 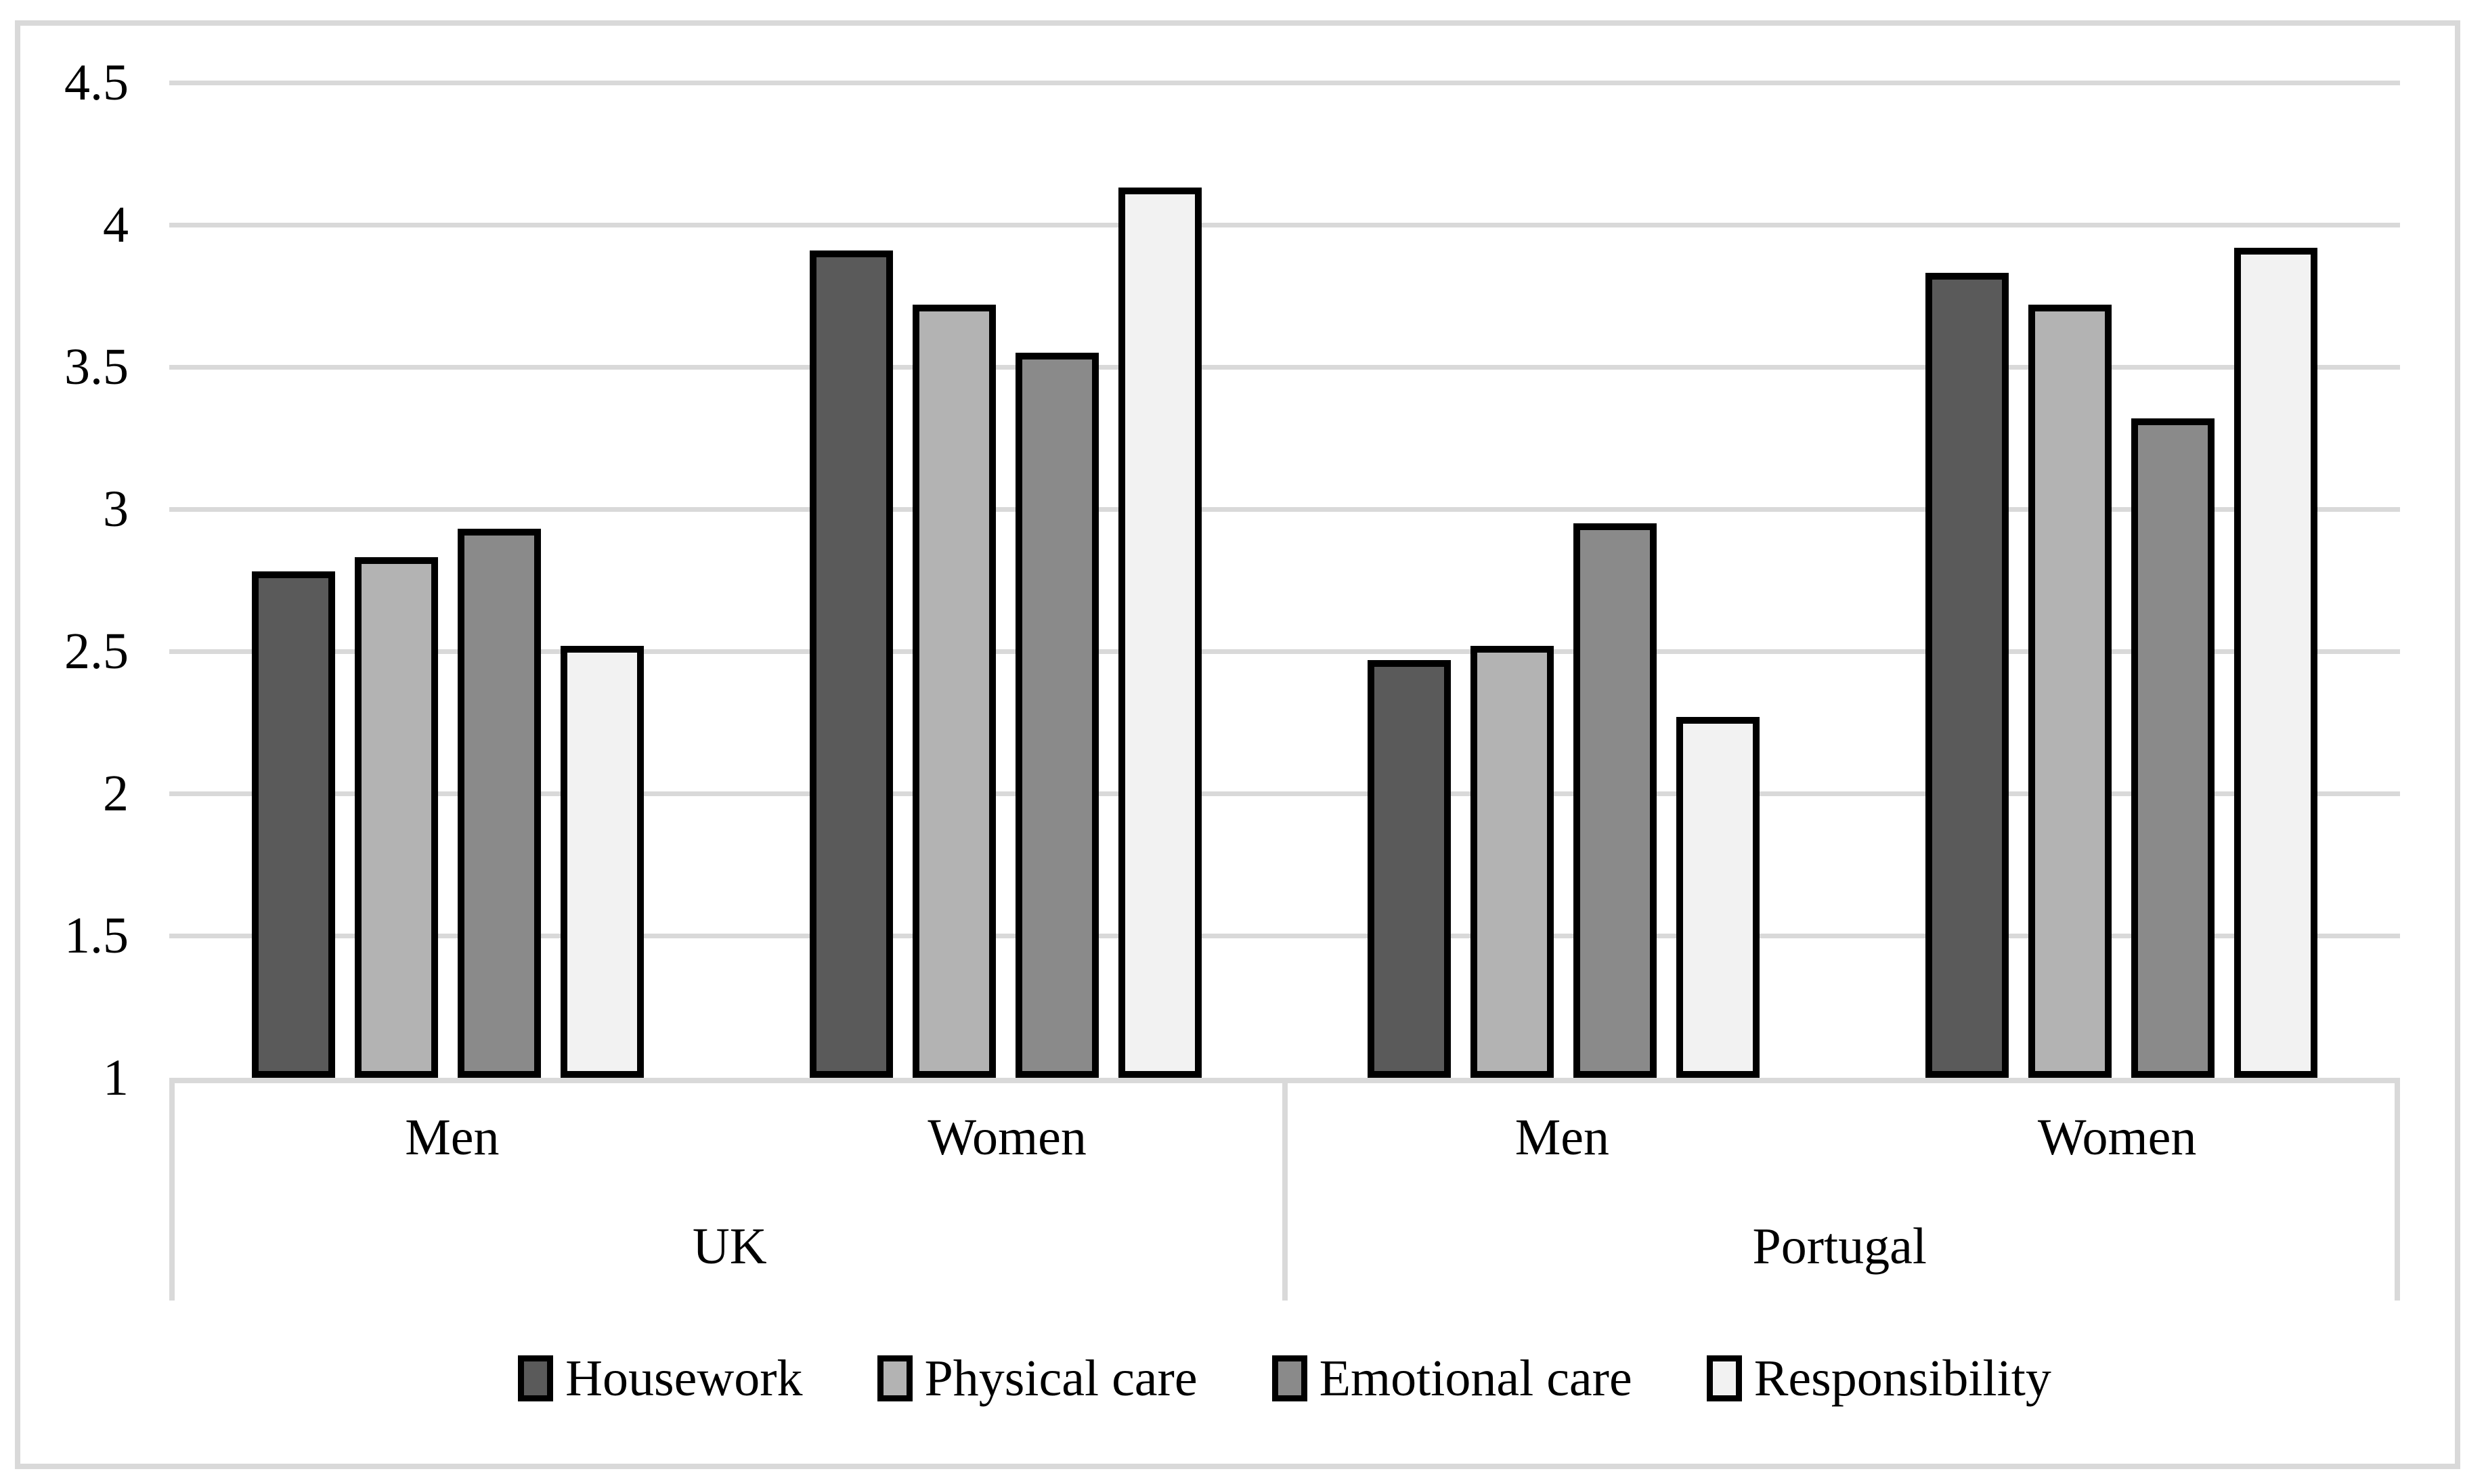 I want to click on bar-portugal-men-housework, so click(x=1409, y=868).